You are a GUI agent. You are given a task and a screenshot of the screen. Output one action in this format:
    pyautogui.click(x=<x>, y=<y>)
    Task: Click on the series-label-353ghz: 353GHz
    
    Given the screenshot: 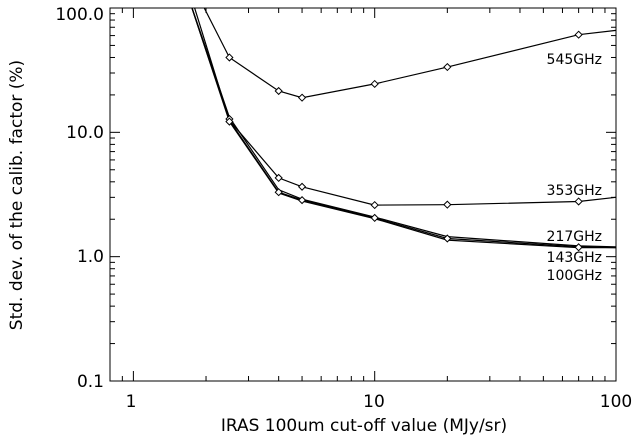 What is the action you would take?
    pyautogui.click(x=574, y=191)
    